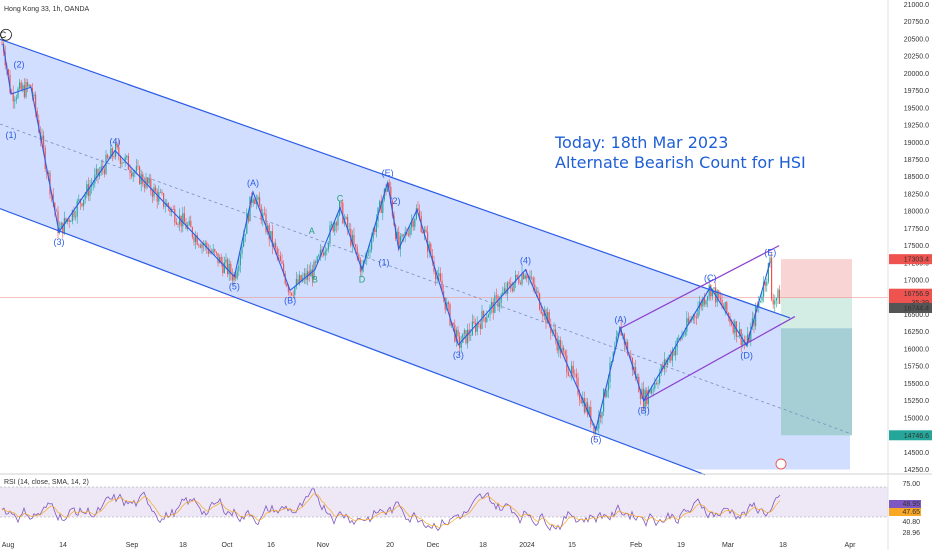  Describe the element at coordinates (710, 278) in the screenshot. I see `wave-label: (C)` at that location.